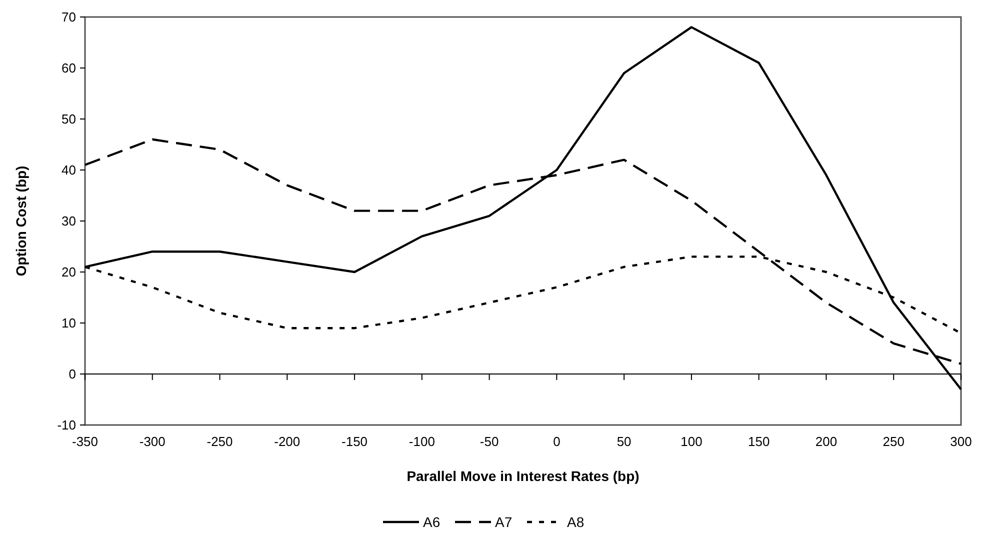 The width and height of the screenshot is (982, 550). I want to click on legend-label: A6, so click(431, 522).